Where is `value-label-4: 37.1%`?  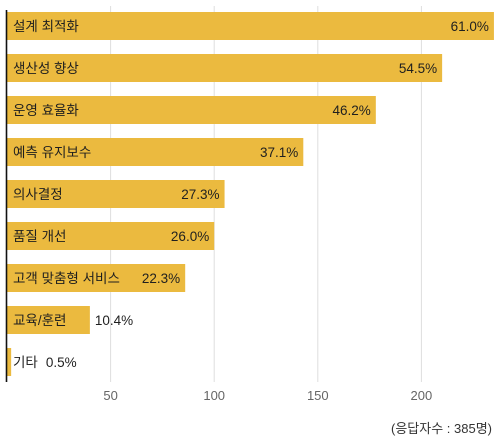 value-label-4: 37.1% is located at coordinates (279, 152).